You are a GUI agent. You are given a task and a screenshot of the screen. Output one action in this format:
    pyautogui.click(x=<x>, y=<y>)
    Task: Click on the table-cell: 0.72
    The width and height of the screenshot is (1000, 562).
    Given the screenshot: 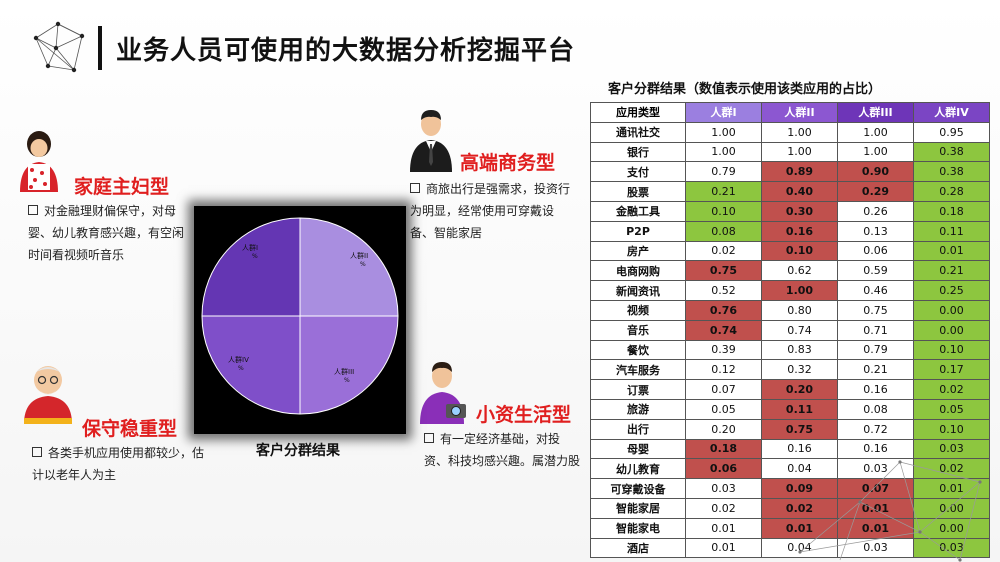 What is the action you would take?
    pyautogui.click(x=875, y=429)
    